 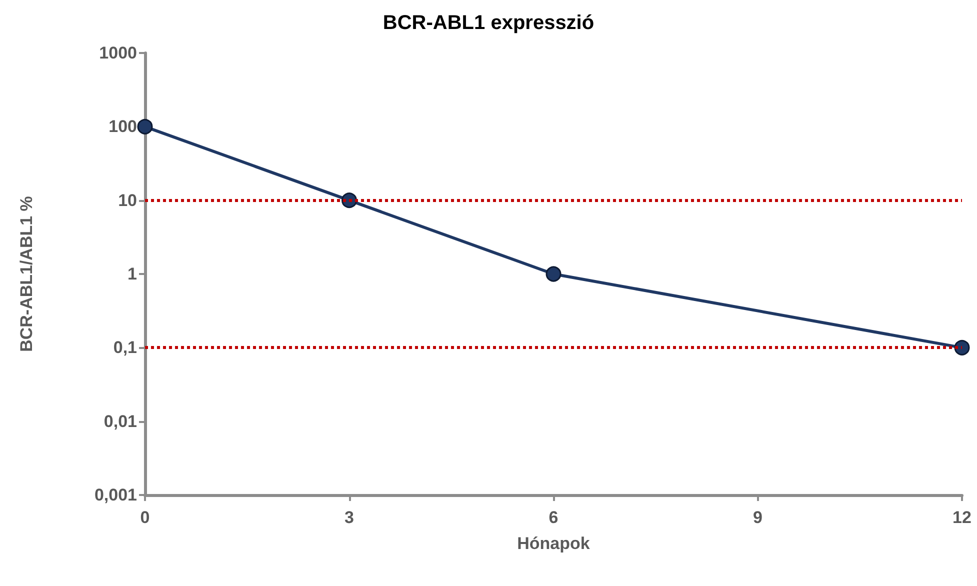 What do you see at coordinates (553, 517) in the screenshot?
I see `x-tick-label: 6` at bounding box center [553, 517].